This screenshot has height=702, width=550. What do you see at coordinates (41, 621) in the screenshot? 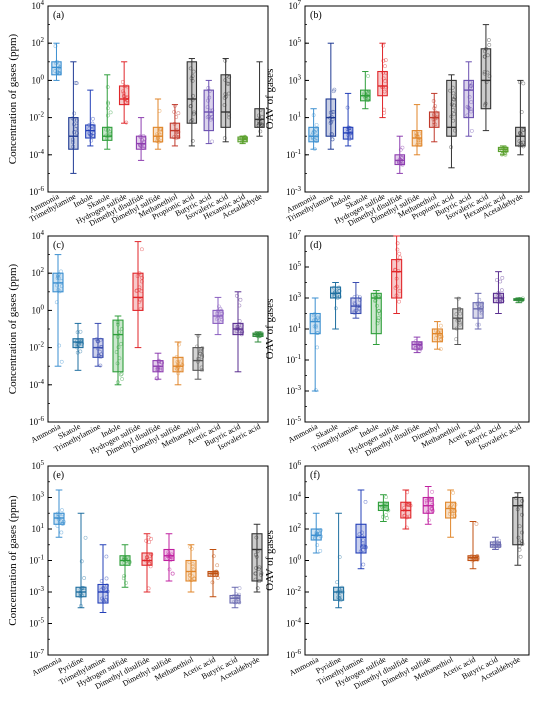
I see `y-tick-exponent: -5` at bounding box center [41, 621].